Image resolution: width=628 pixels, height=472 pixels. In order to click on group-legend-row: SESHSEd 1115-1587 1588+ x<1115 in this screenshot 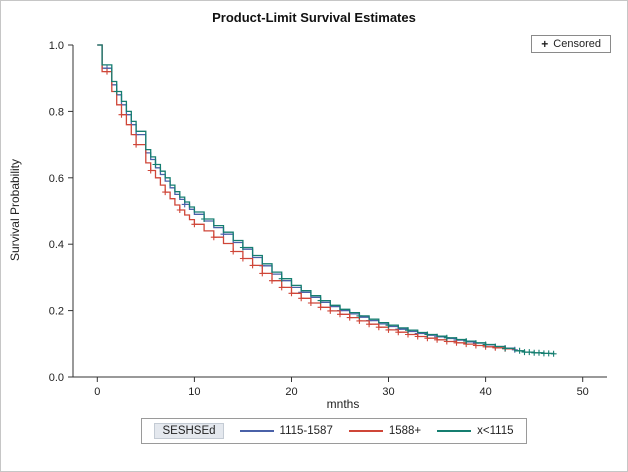, I will do `click(314, 431)`.